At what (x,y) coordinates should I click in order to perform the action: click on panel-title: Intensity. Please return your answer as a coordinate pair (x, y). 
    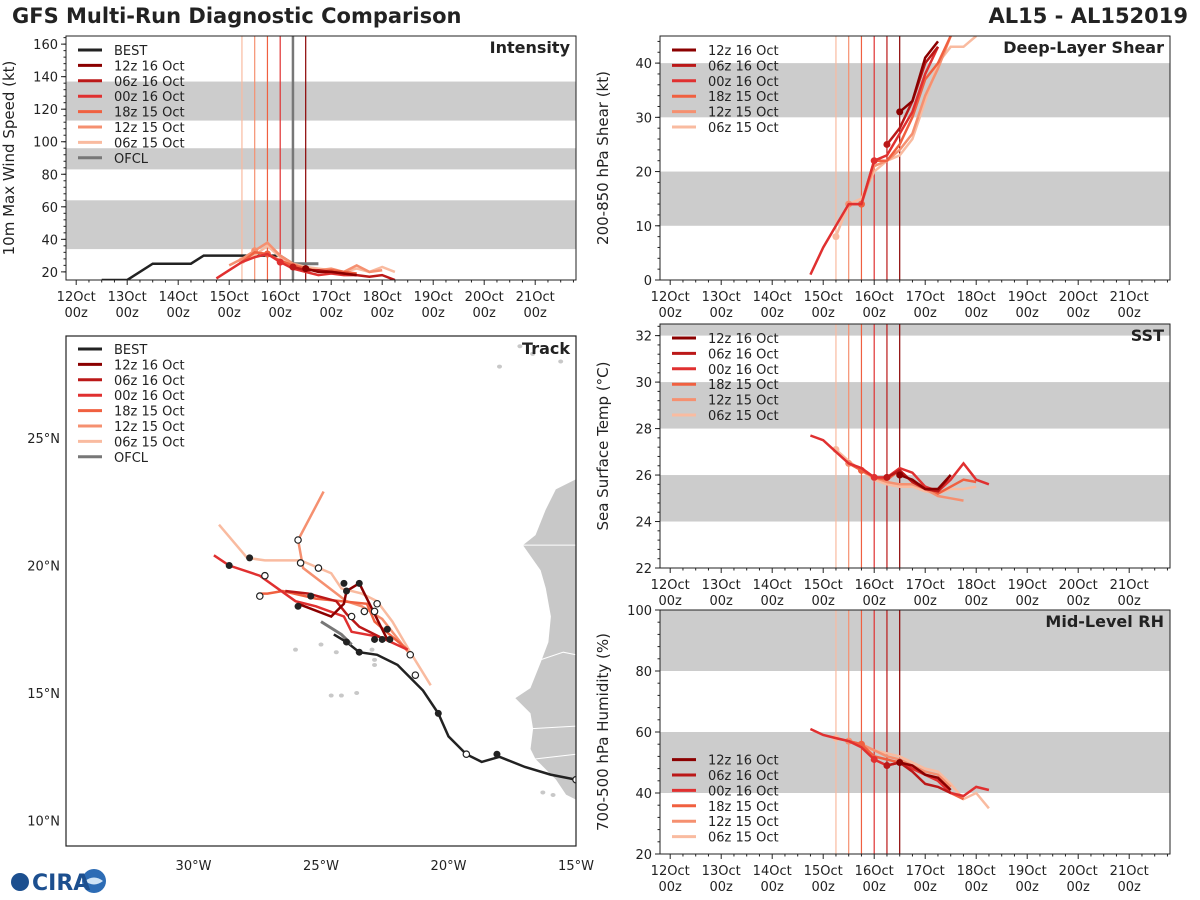
    Looking at the image, I should click on (530, 47).